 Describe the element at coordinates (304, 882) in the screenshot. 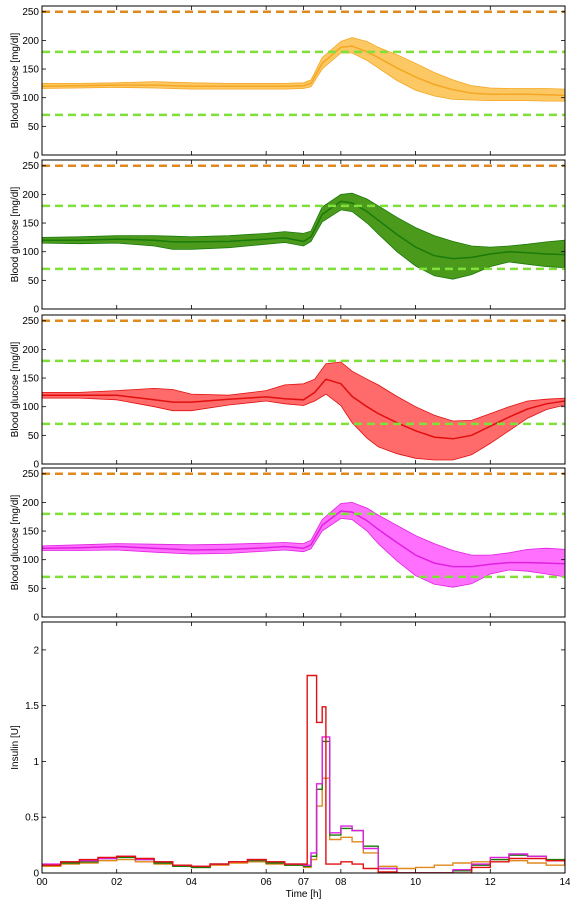

I see `x-tick-label: 07` at that location.